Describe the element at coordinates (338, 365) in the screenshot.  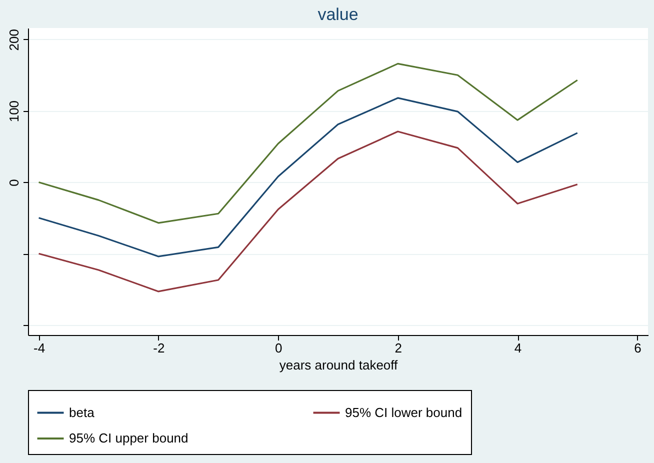
I see `x-axis-title: years around takeoff` at that location.